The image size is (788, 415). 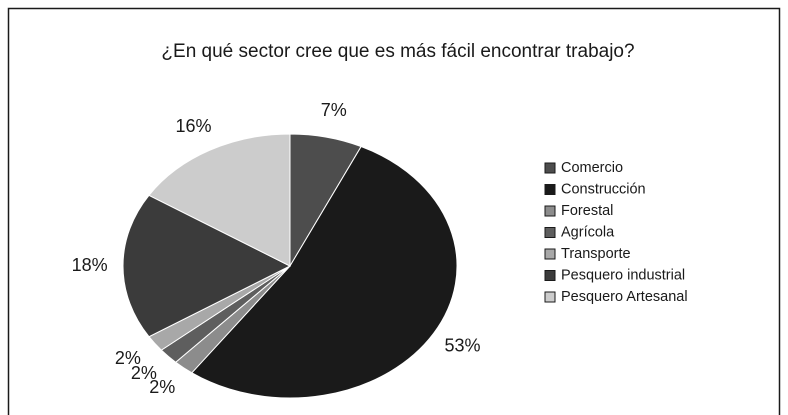 I want to click on data-label: 18%, so click(x=90, y=265).